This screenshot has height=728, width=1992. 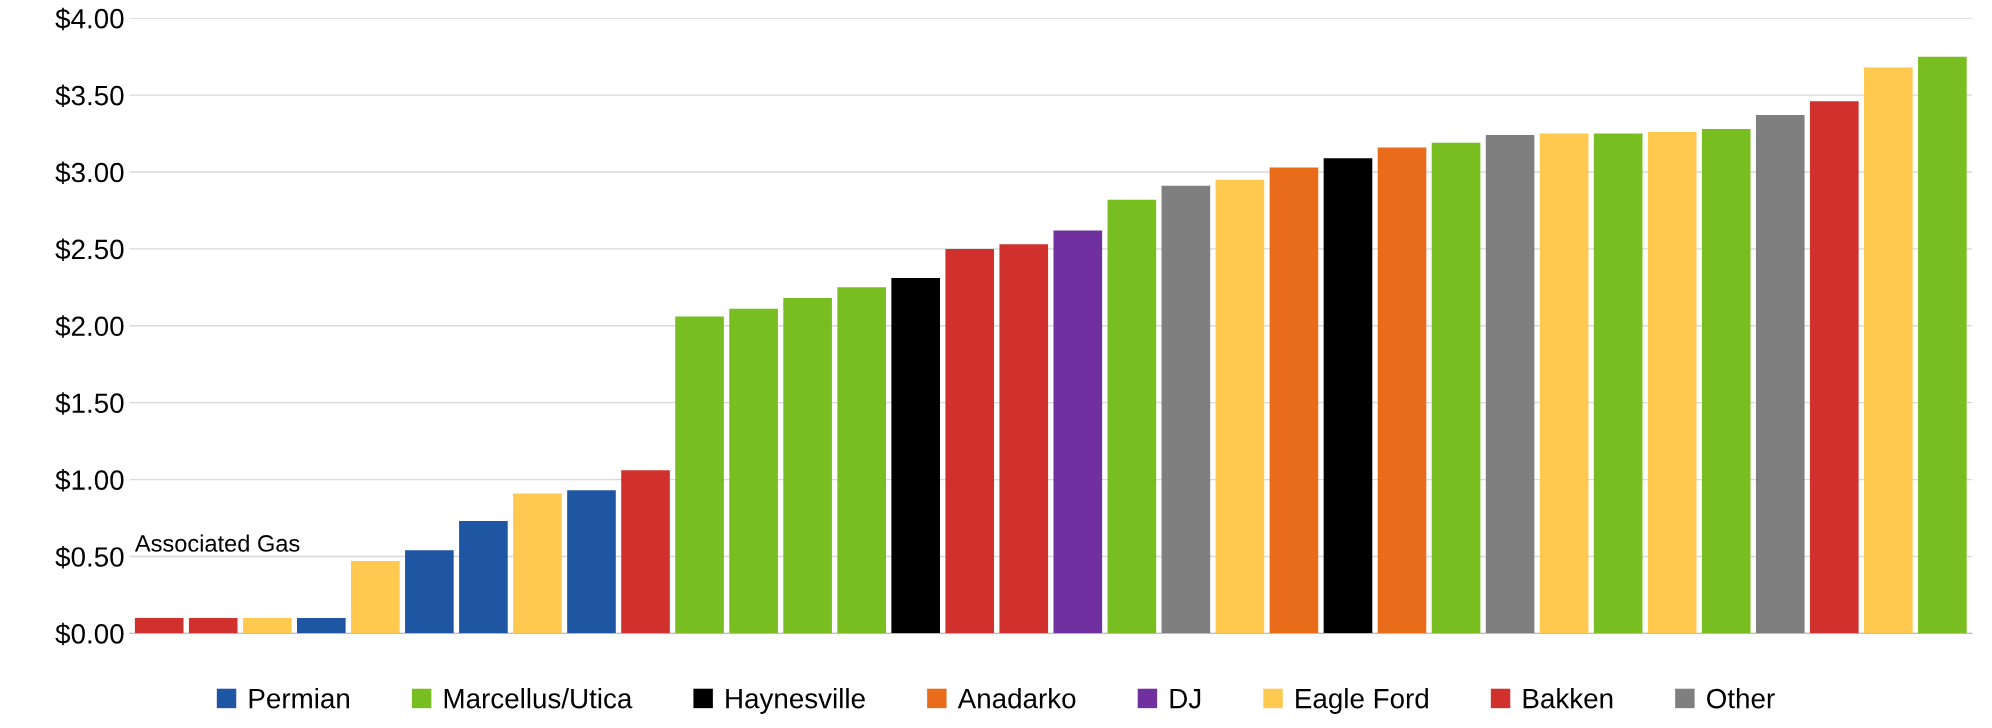 I want to click on legend-label: DJ, so click(x=1185, y=699).